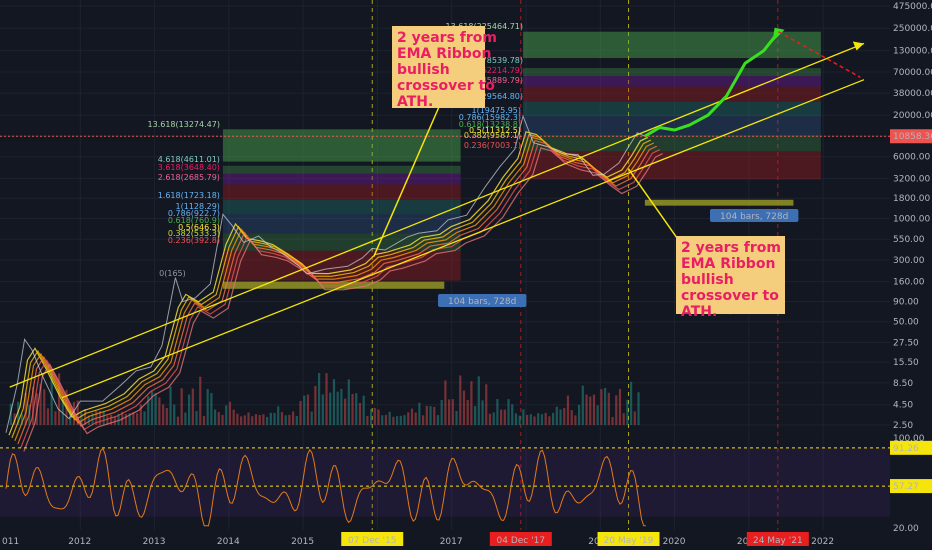  I want to click on rsi-tick-label: 20.00, so click(906, 529).